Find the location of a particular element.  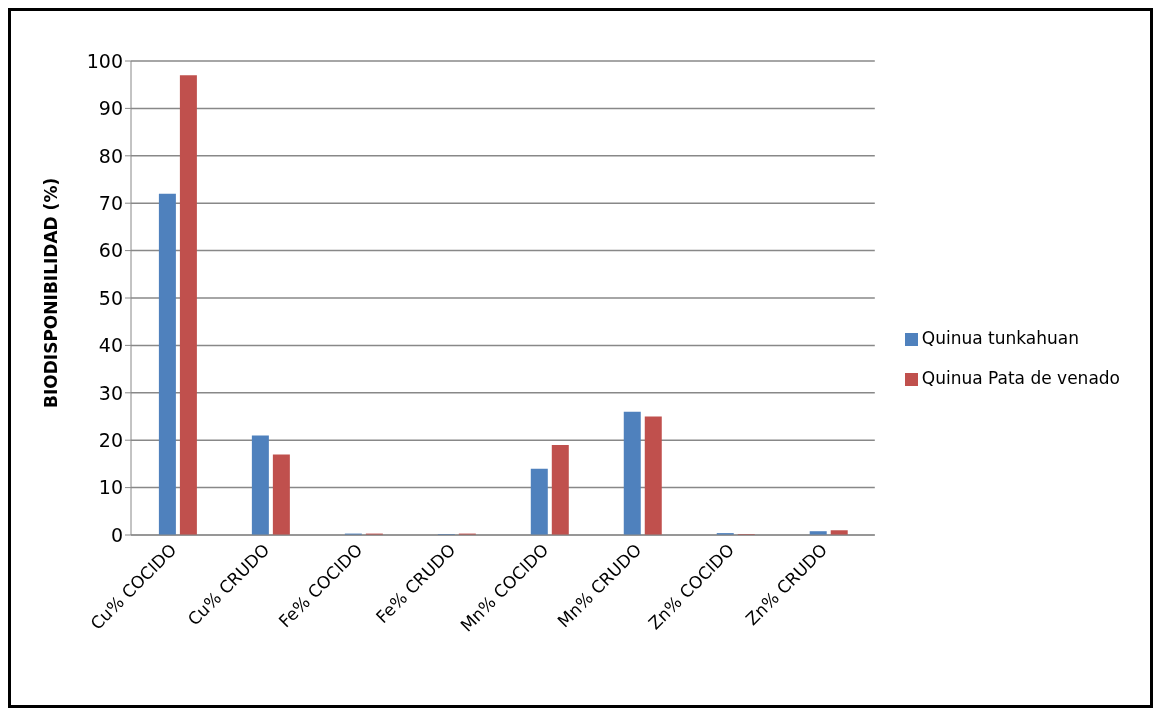

y-tick-label: 10 is located at coordinates (110, 487).